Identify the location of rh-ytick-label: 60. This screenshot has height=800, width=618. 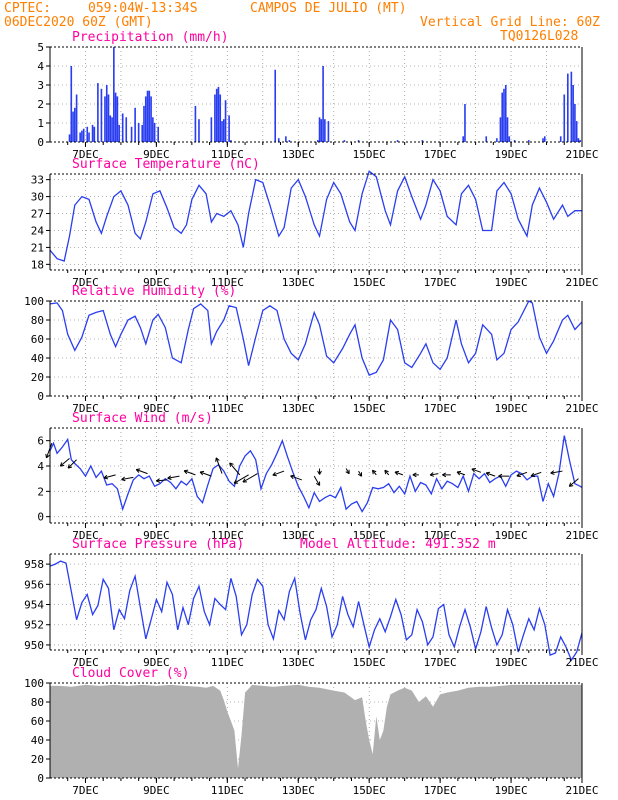
(37, 339).